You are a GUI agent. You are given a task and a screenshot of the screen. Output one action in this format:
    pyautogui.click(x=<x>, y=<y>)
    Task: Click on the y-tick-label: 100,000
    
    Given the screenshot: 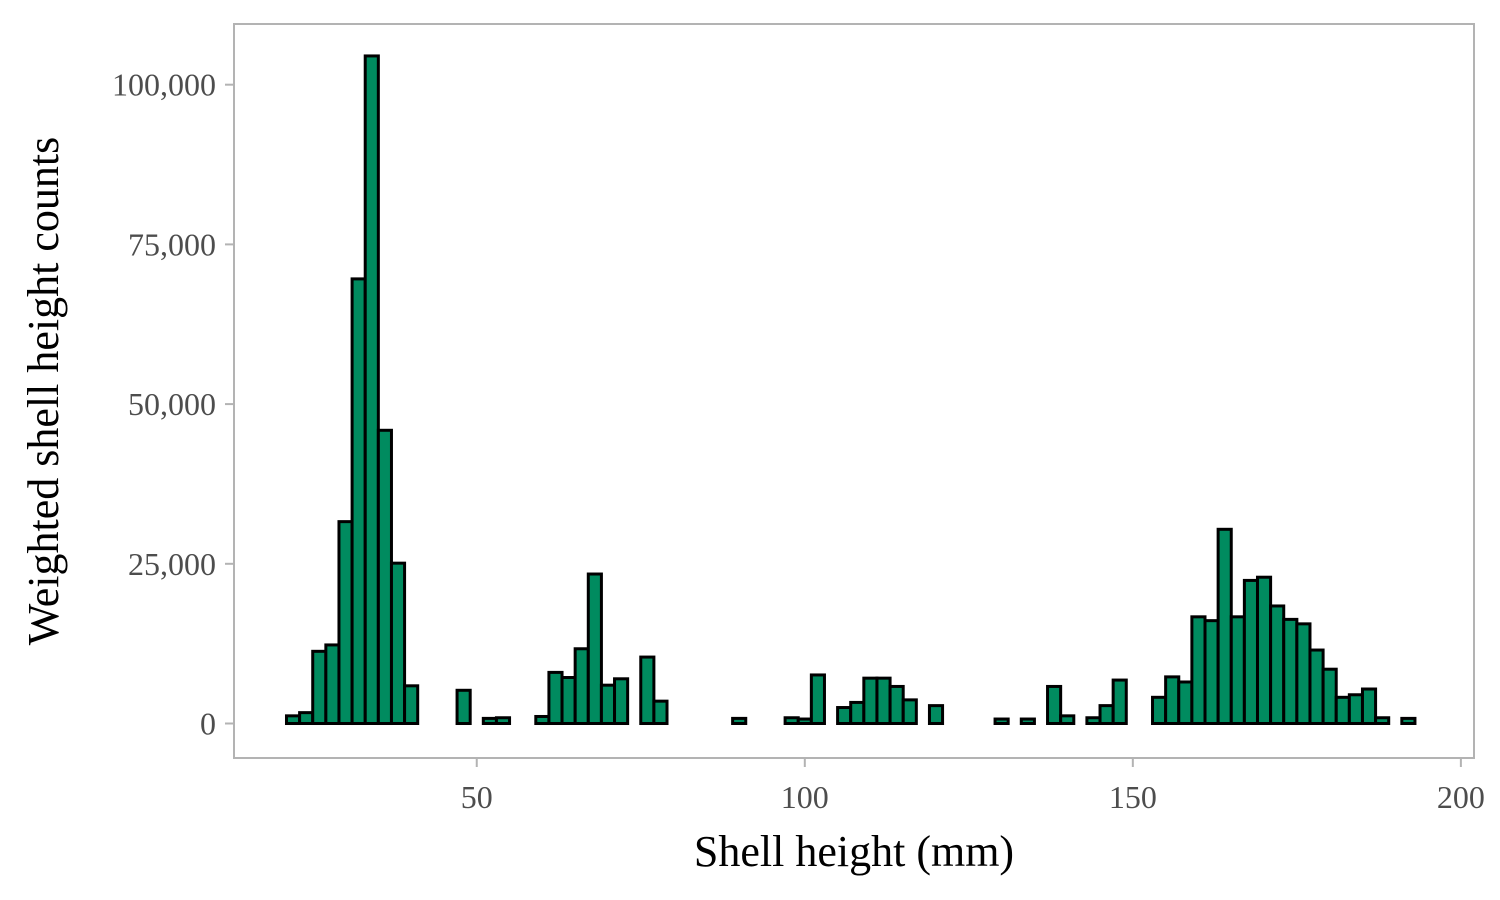 What is the action you would take?
    pyautogui.click(x=164, y=85)
    